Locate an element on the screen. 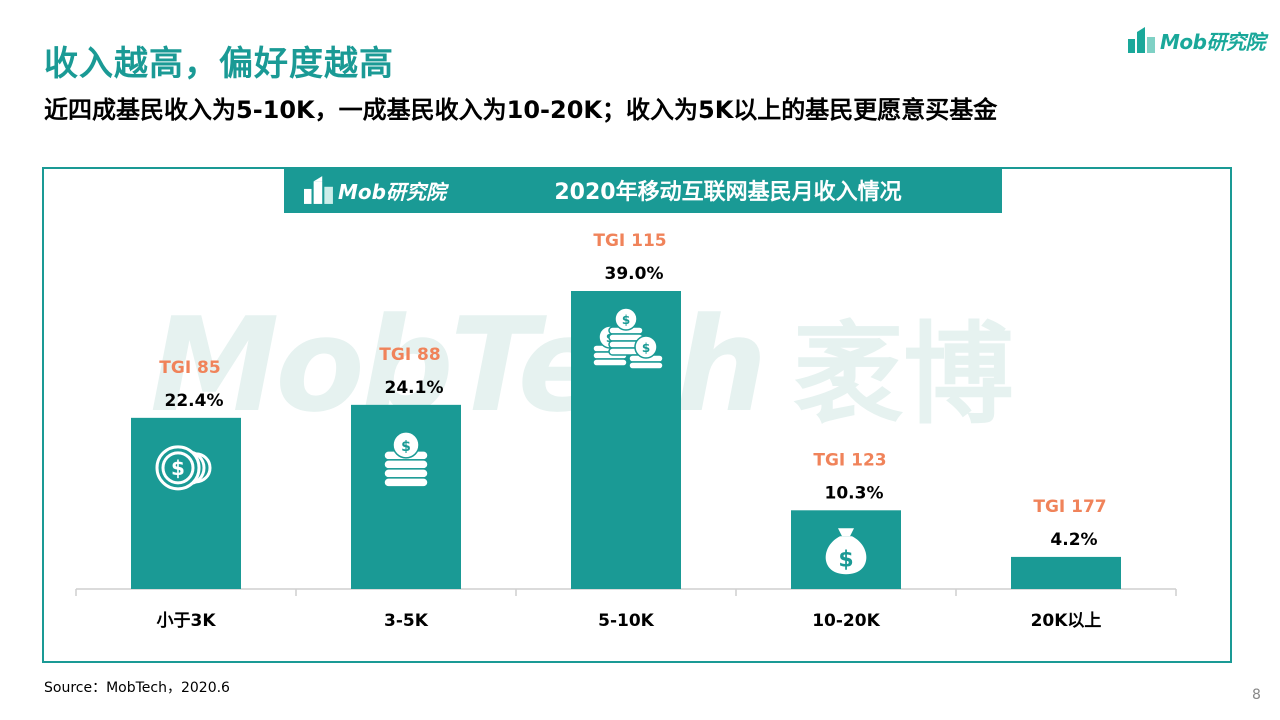 This screenshot has height=720, width=1280. tgi-label: TGI 115 is located at coordinates (629, 241).